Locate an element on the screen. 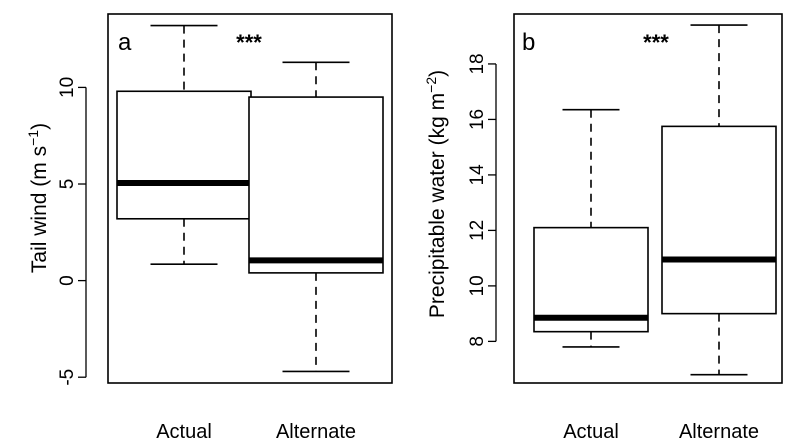  panel-b-box-alternate is located at coordinates (719, 200).